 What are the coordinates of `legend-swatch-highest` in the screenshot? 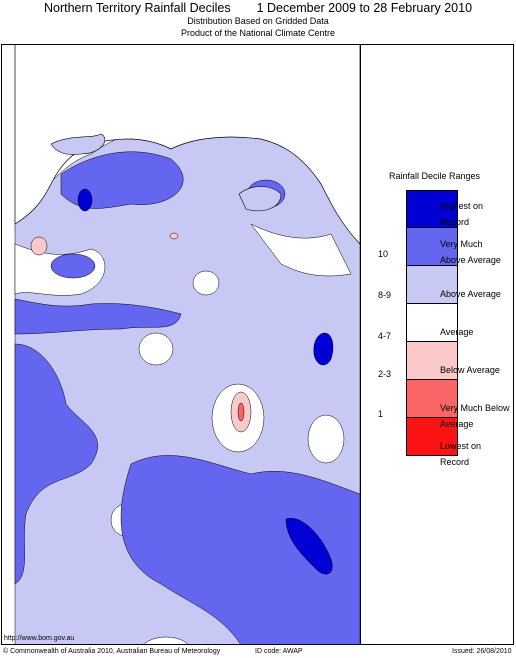 It's located at (432, 209).